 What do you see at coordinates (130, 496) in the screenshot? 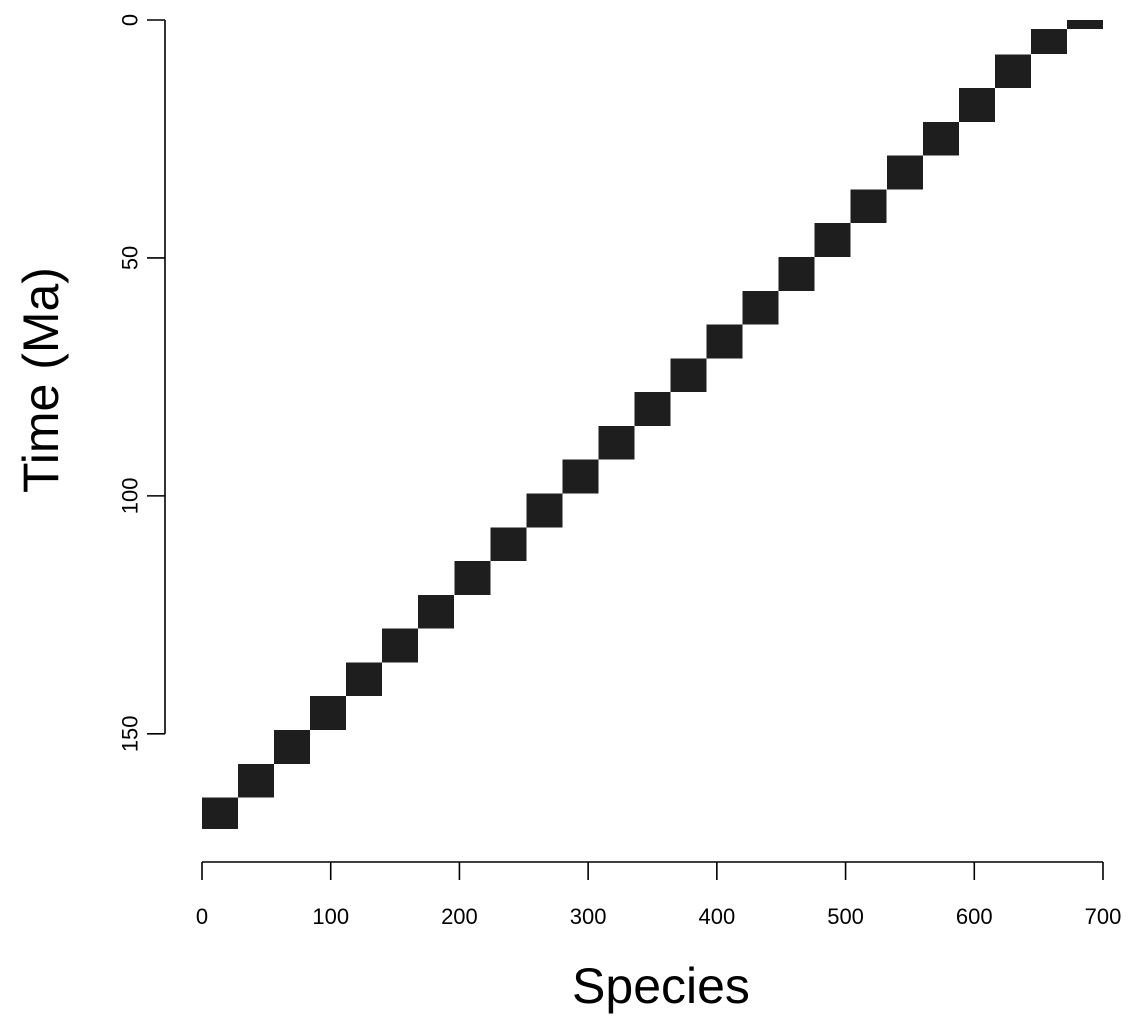
I see `y-tick-label: 100` at bounding box center [130, 496].